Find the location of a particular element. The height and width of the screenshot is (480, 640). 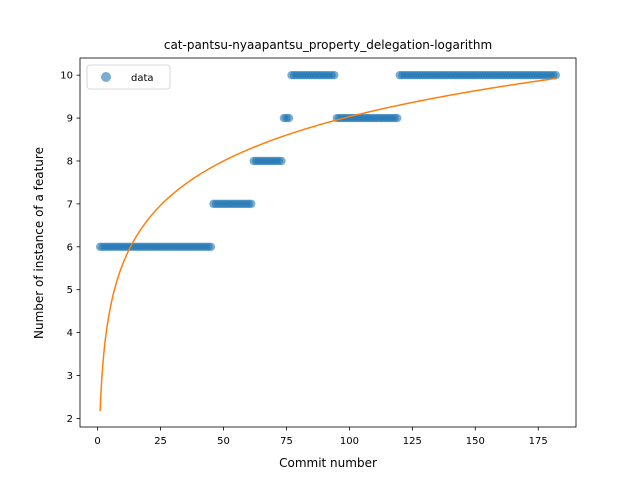

y-tick-label: 5 is located at coordinates (70, 290).